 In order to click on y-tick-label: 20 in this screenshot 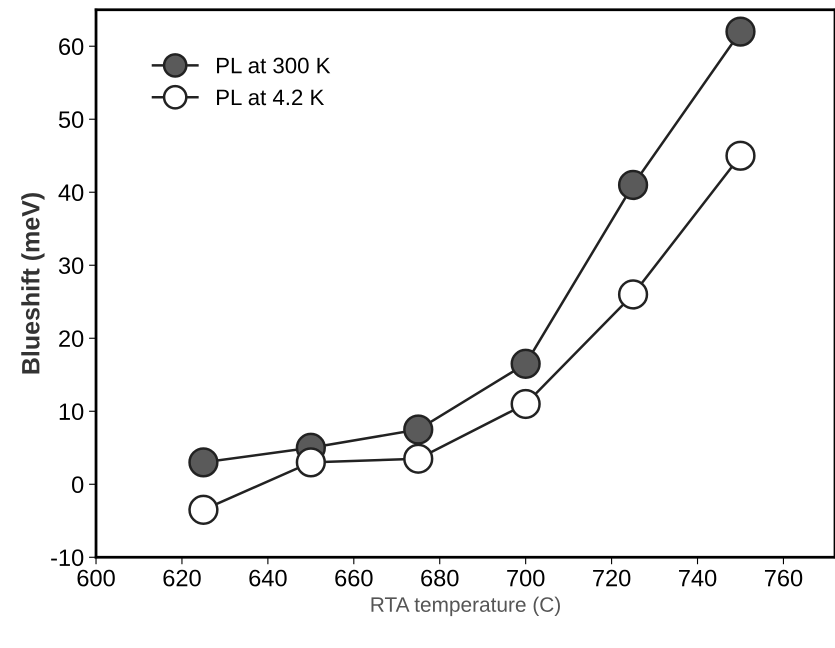, I will do `click(71, 339)`.